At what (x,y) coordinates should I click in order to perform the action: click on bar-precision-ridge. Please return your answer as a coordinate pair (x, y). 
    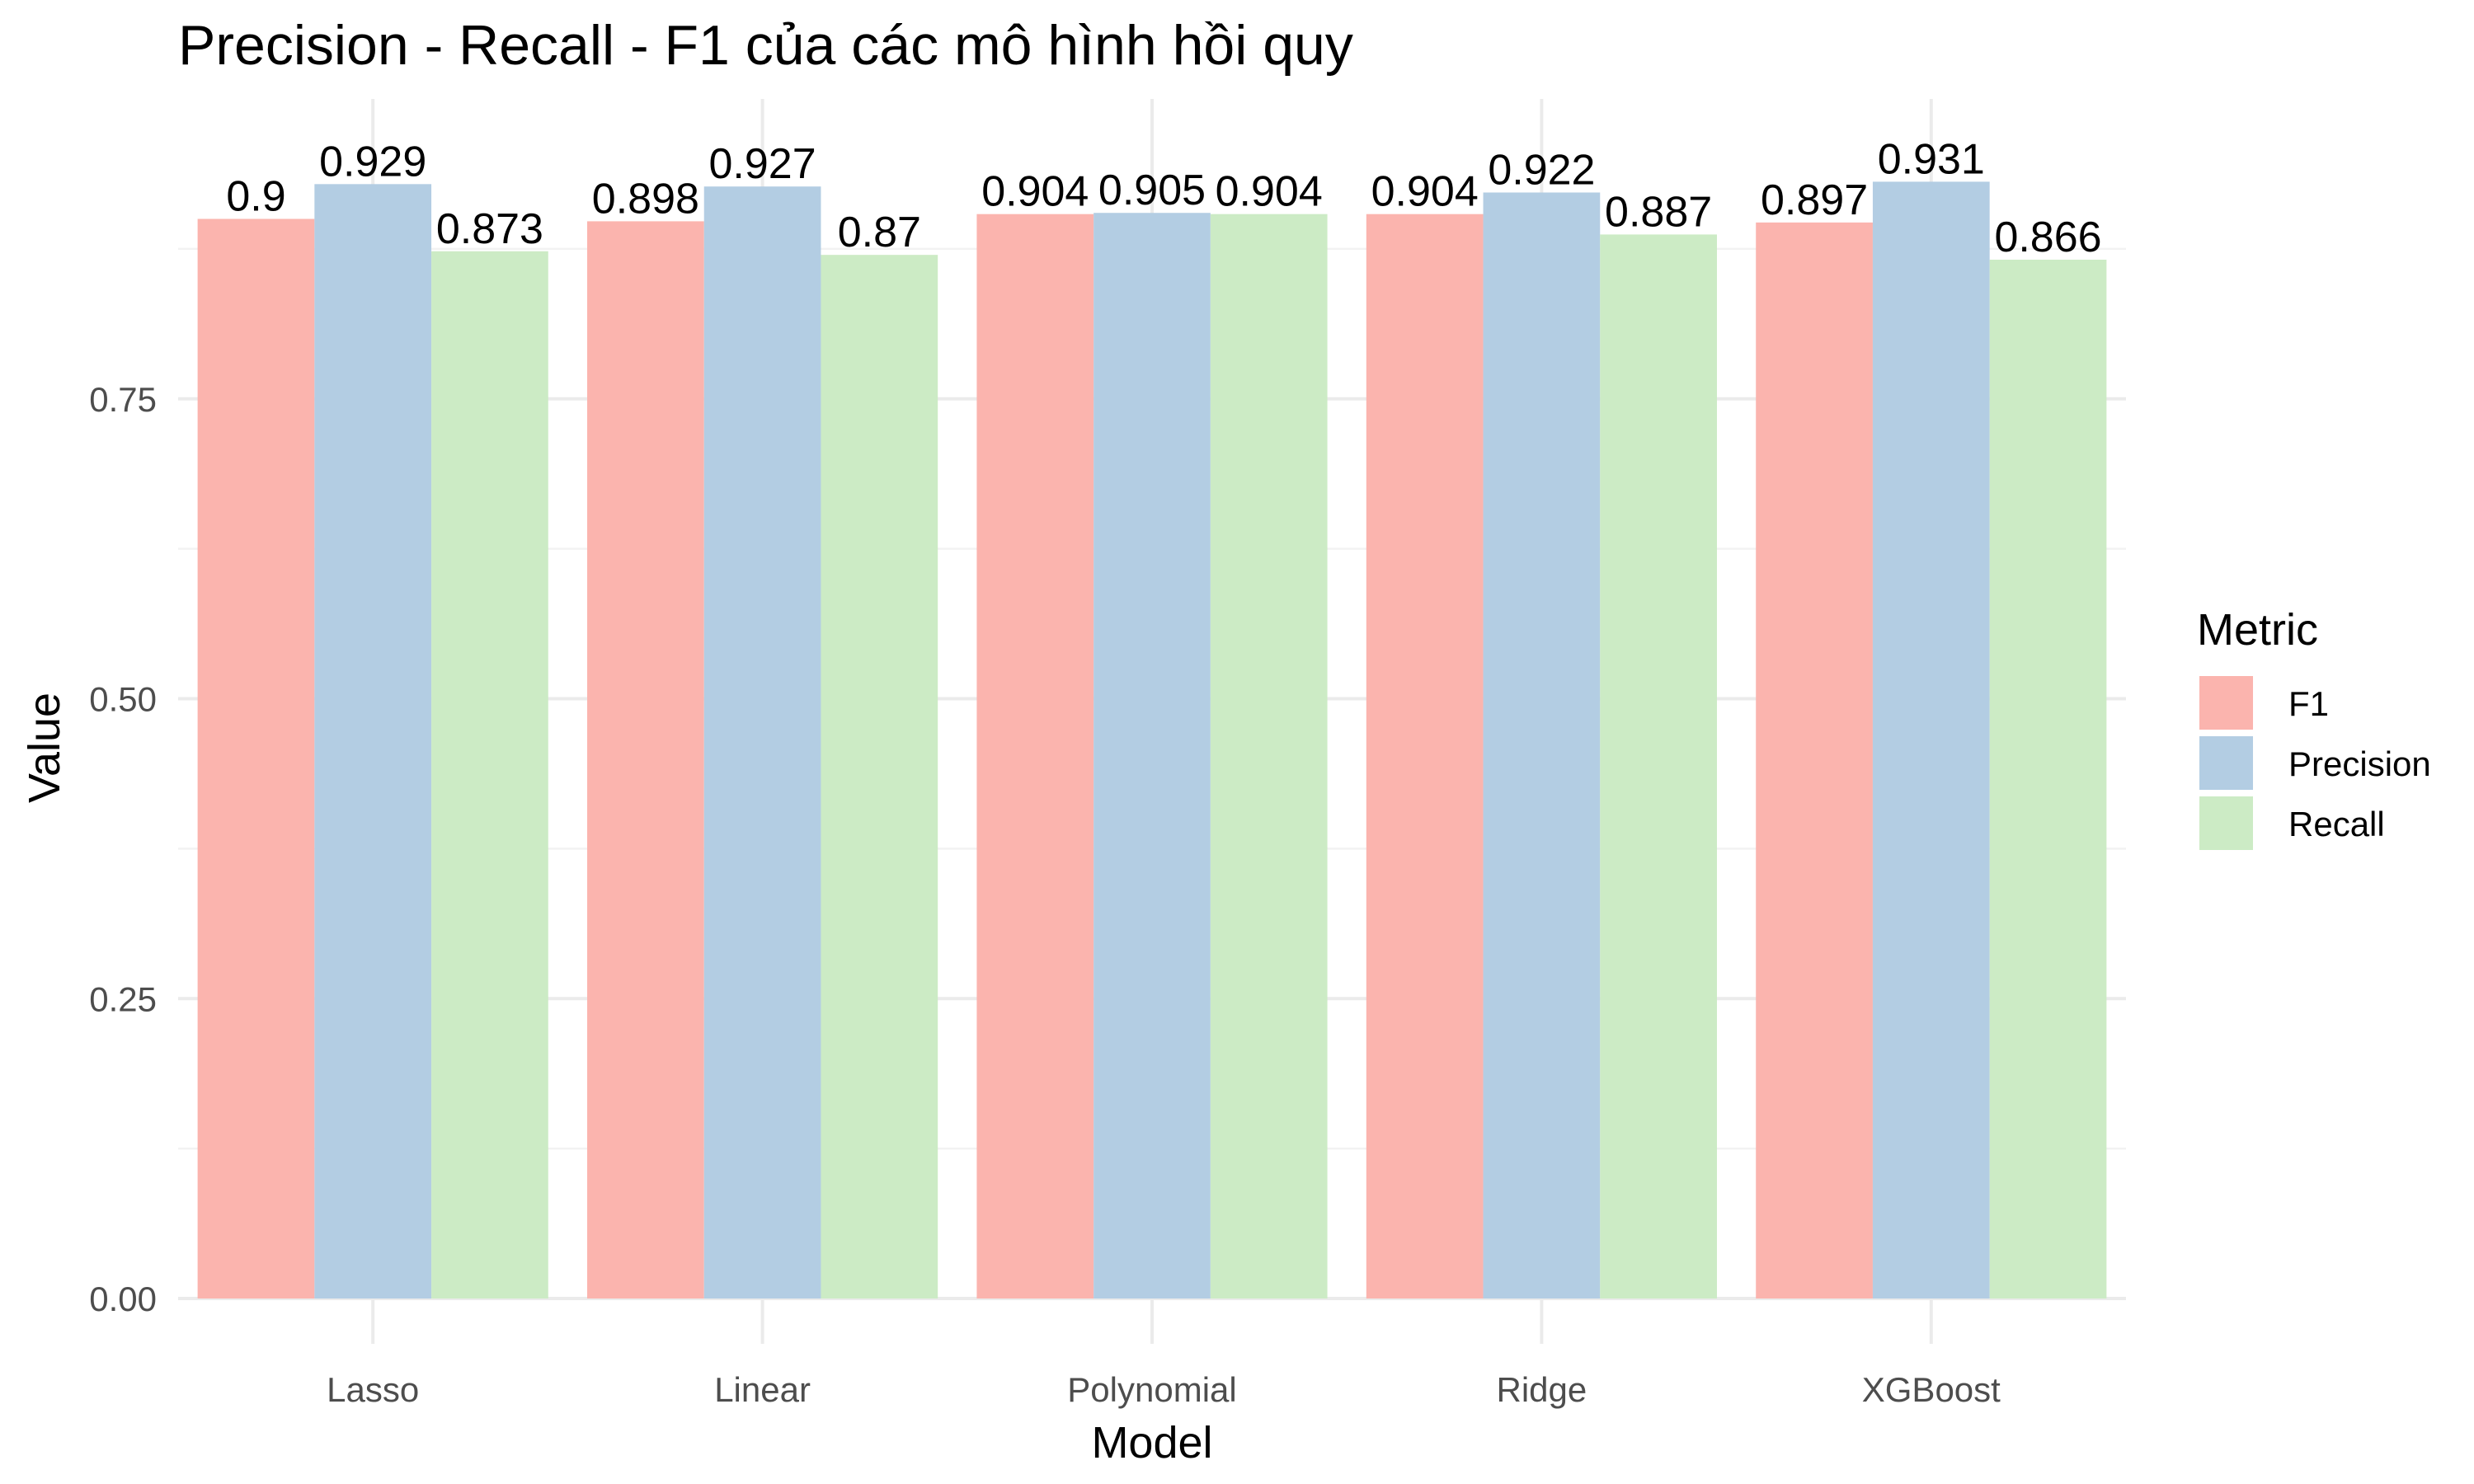
    Looking at the image, I should click on (1542, 745).